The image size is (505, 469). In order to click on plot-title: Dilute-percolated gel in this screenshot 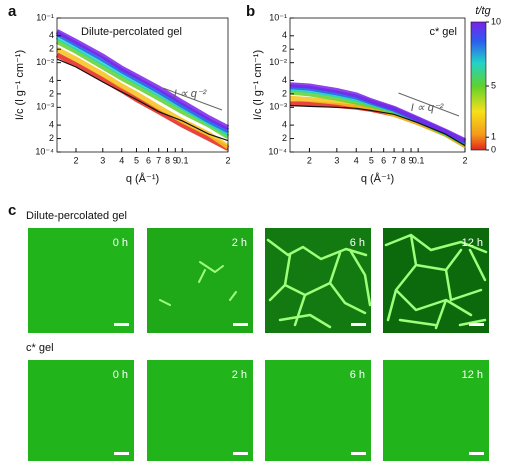, I will do `click(131, 32)`.